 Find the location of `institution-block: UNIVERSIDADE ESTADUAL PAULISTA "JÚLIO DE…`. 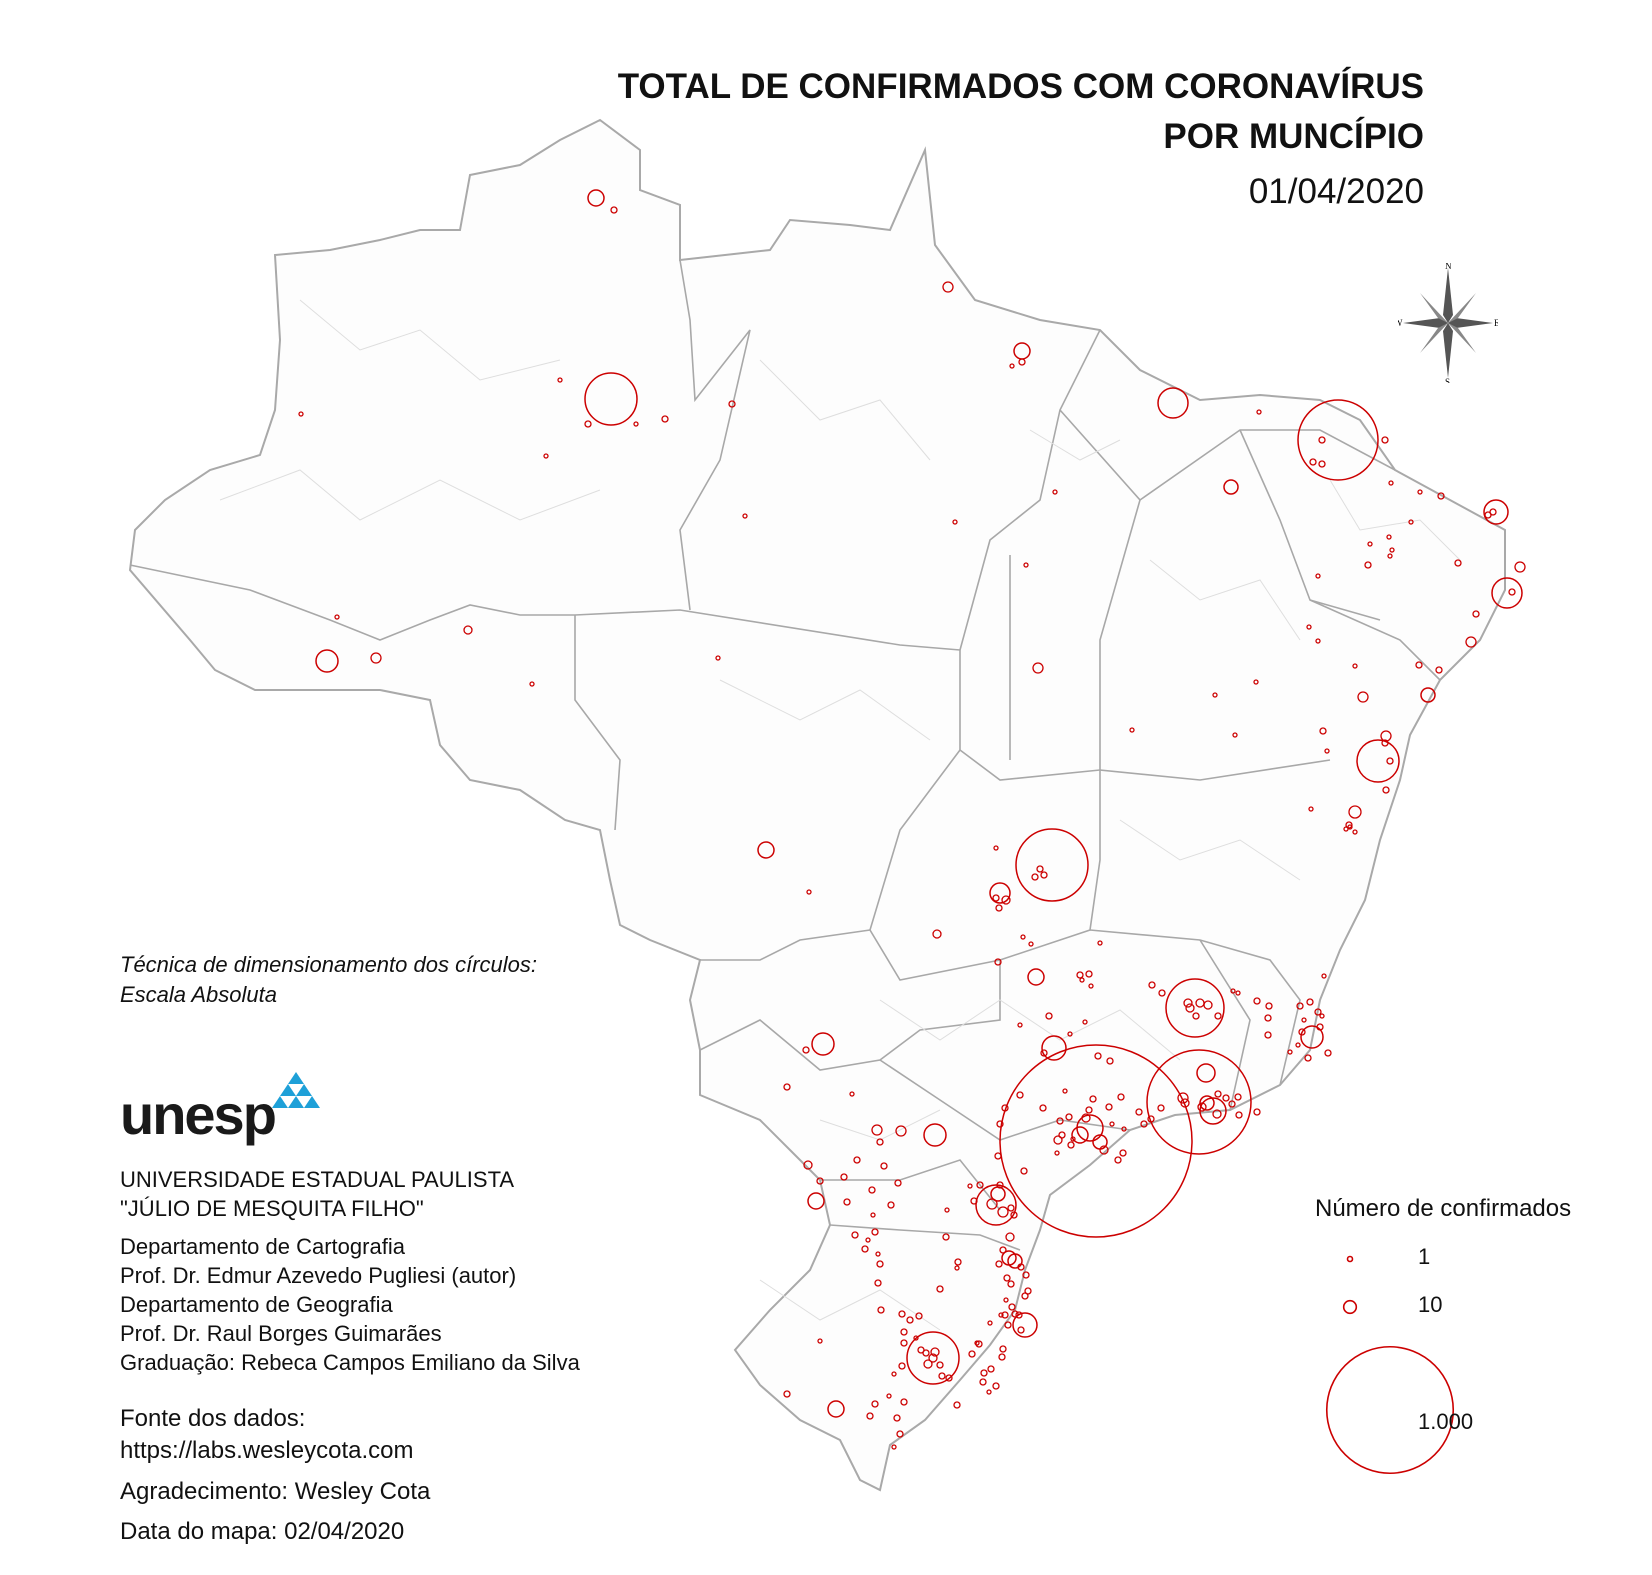

institution-block: UNIVERSIDADE ESTADUAL PAULISTA "JÚLIO DE… is located at coordinates (317, 1194).